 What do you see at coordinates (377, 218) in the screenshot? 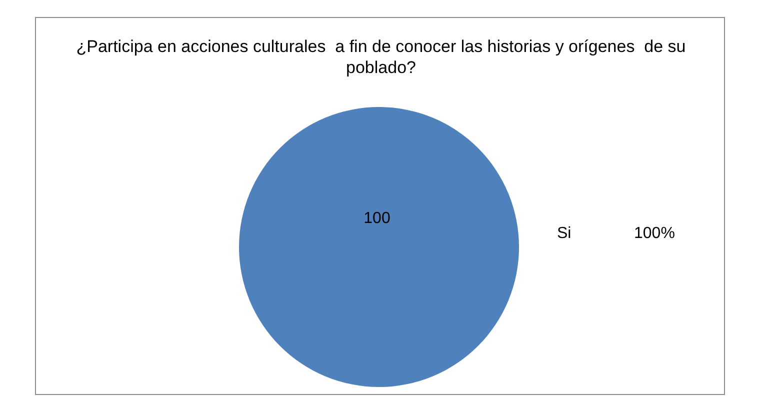
I see `data-label: 100` at bounding box center [377, 218].